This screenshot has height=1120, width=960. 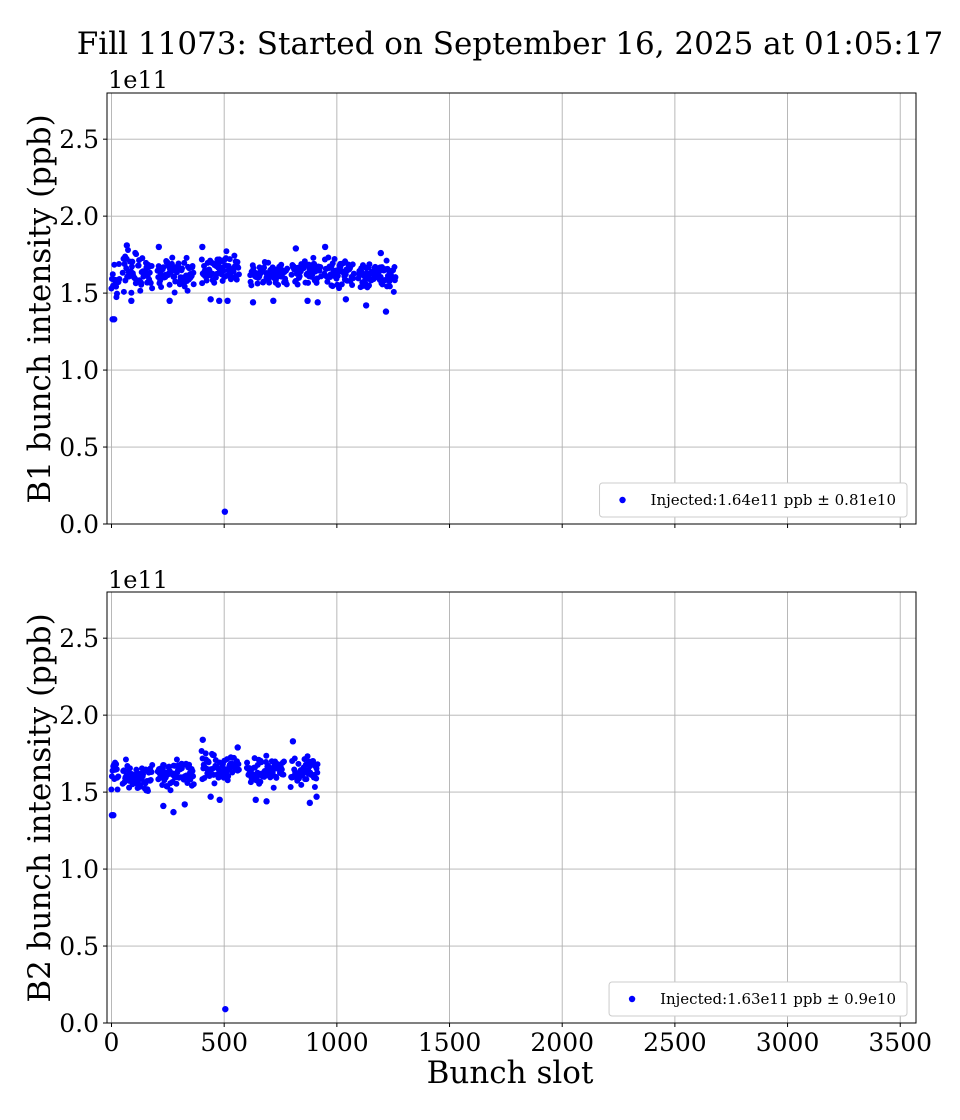 What do you see at coordinates (214, 874) in the screenshot?
I see `b2-data-points` at bounding box center [214, 874].